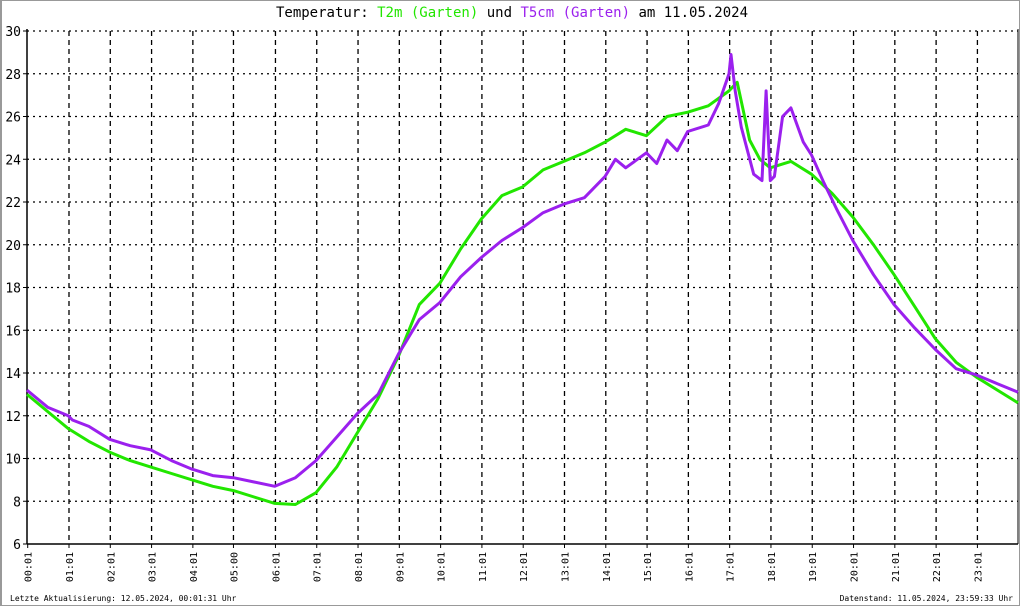  Describe the element at coordinates (70, 567) in the screenshot. I see `x-tick-label: 01:01` at that location.